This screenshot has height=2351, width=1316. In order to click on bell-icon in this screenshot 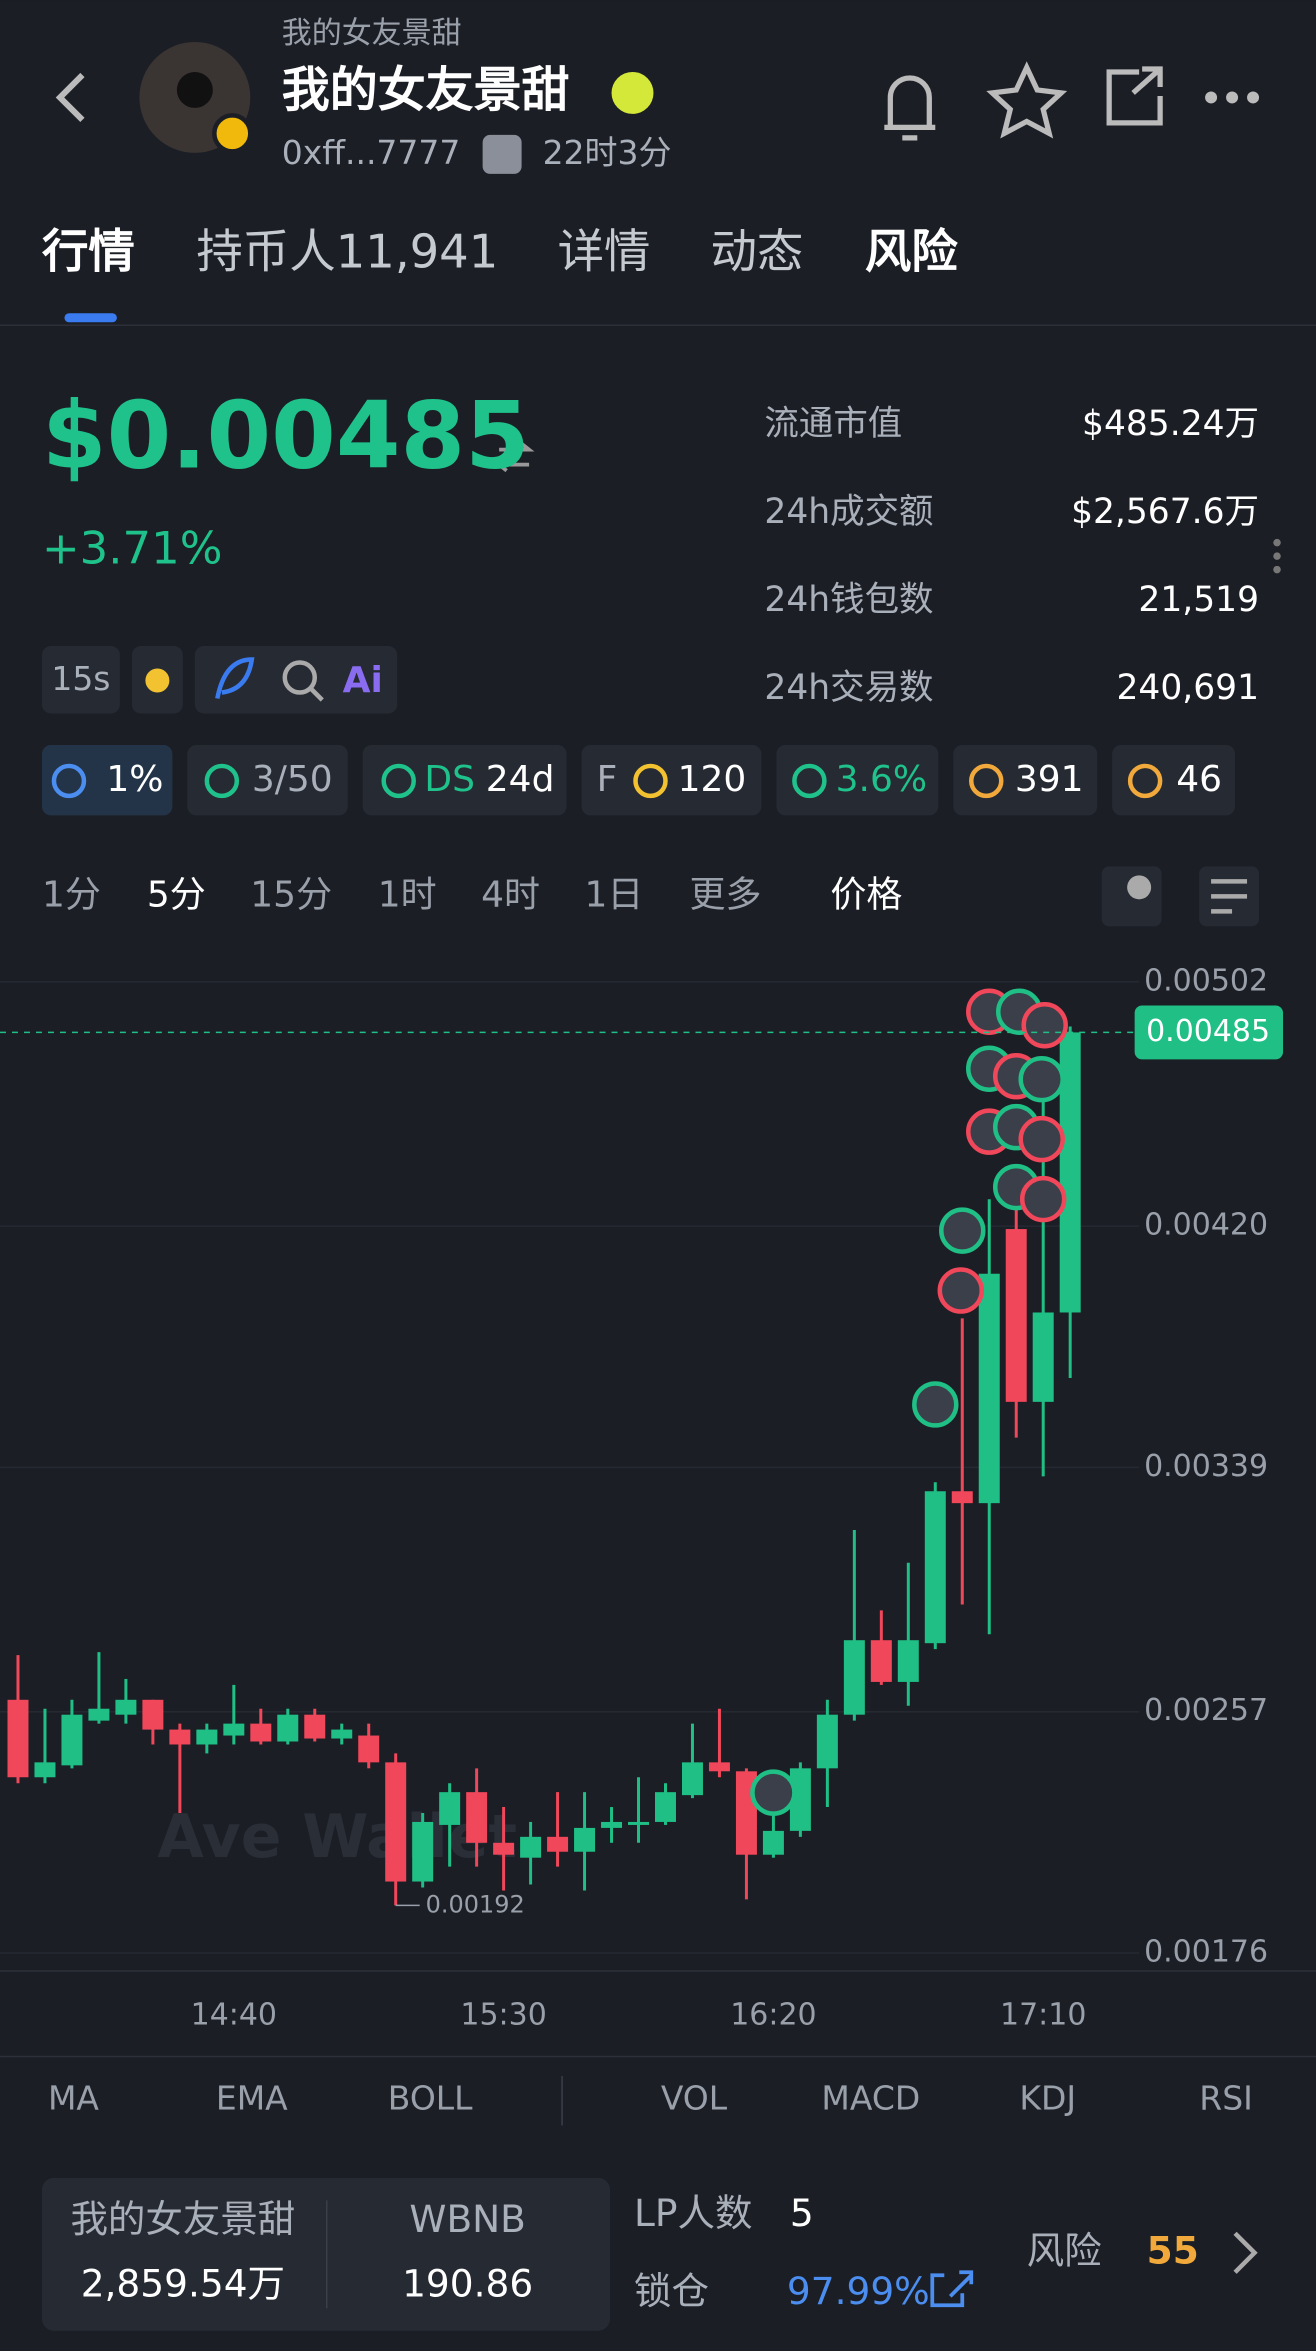, I will do `click(910, 108)`.